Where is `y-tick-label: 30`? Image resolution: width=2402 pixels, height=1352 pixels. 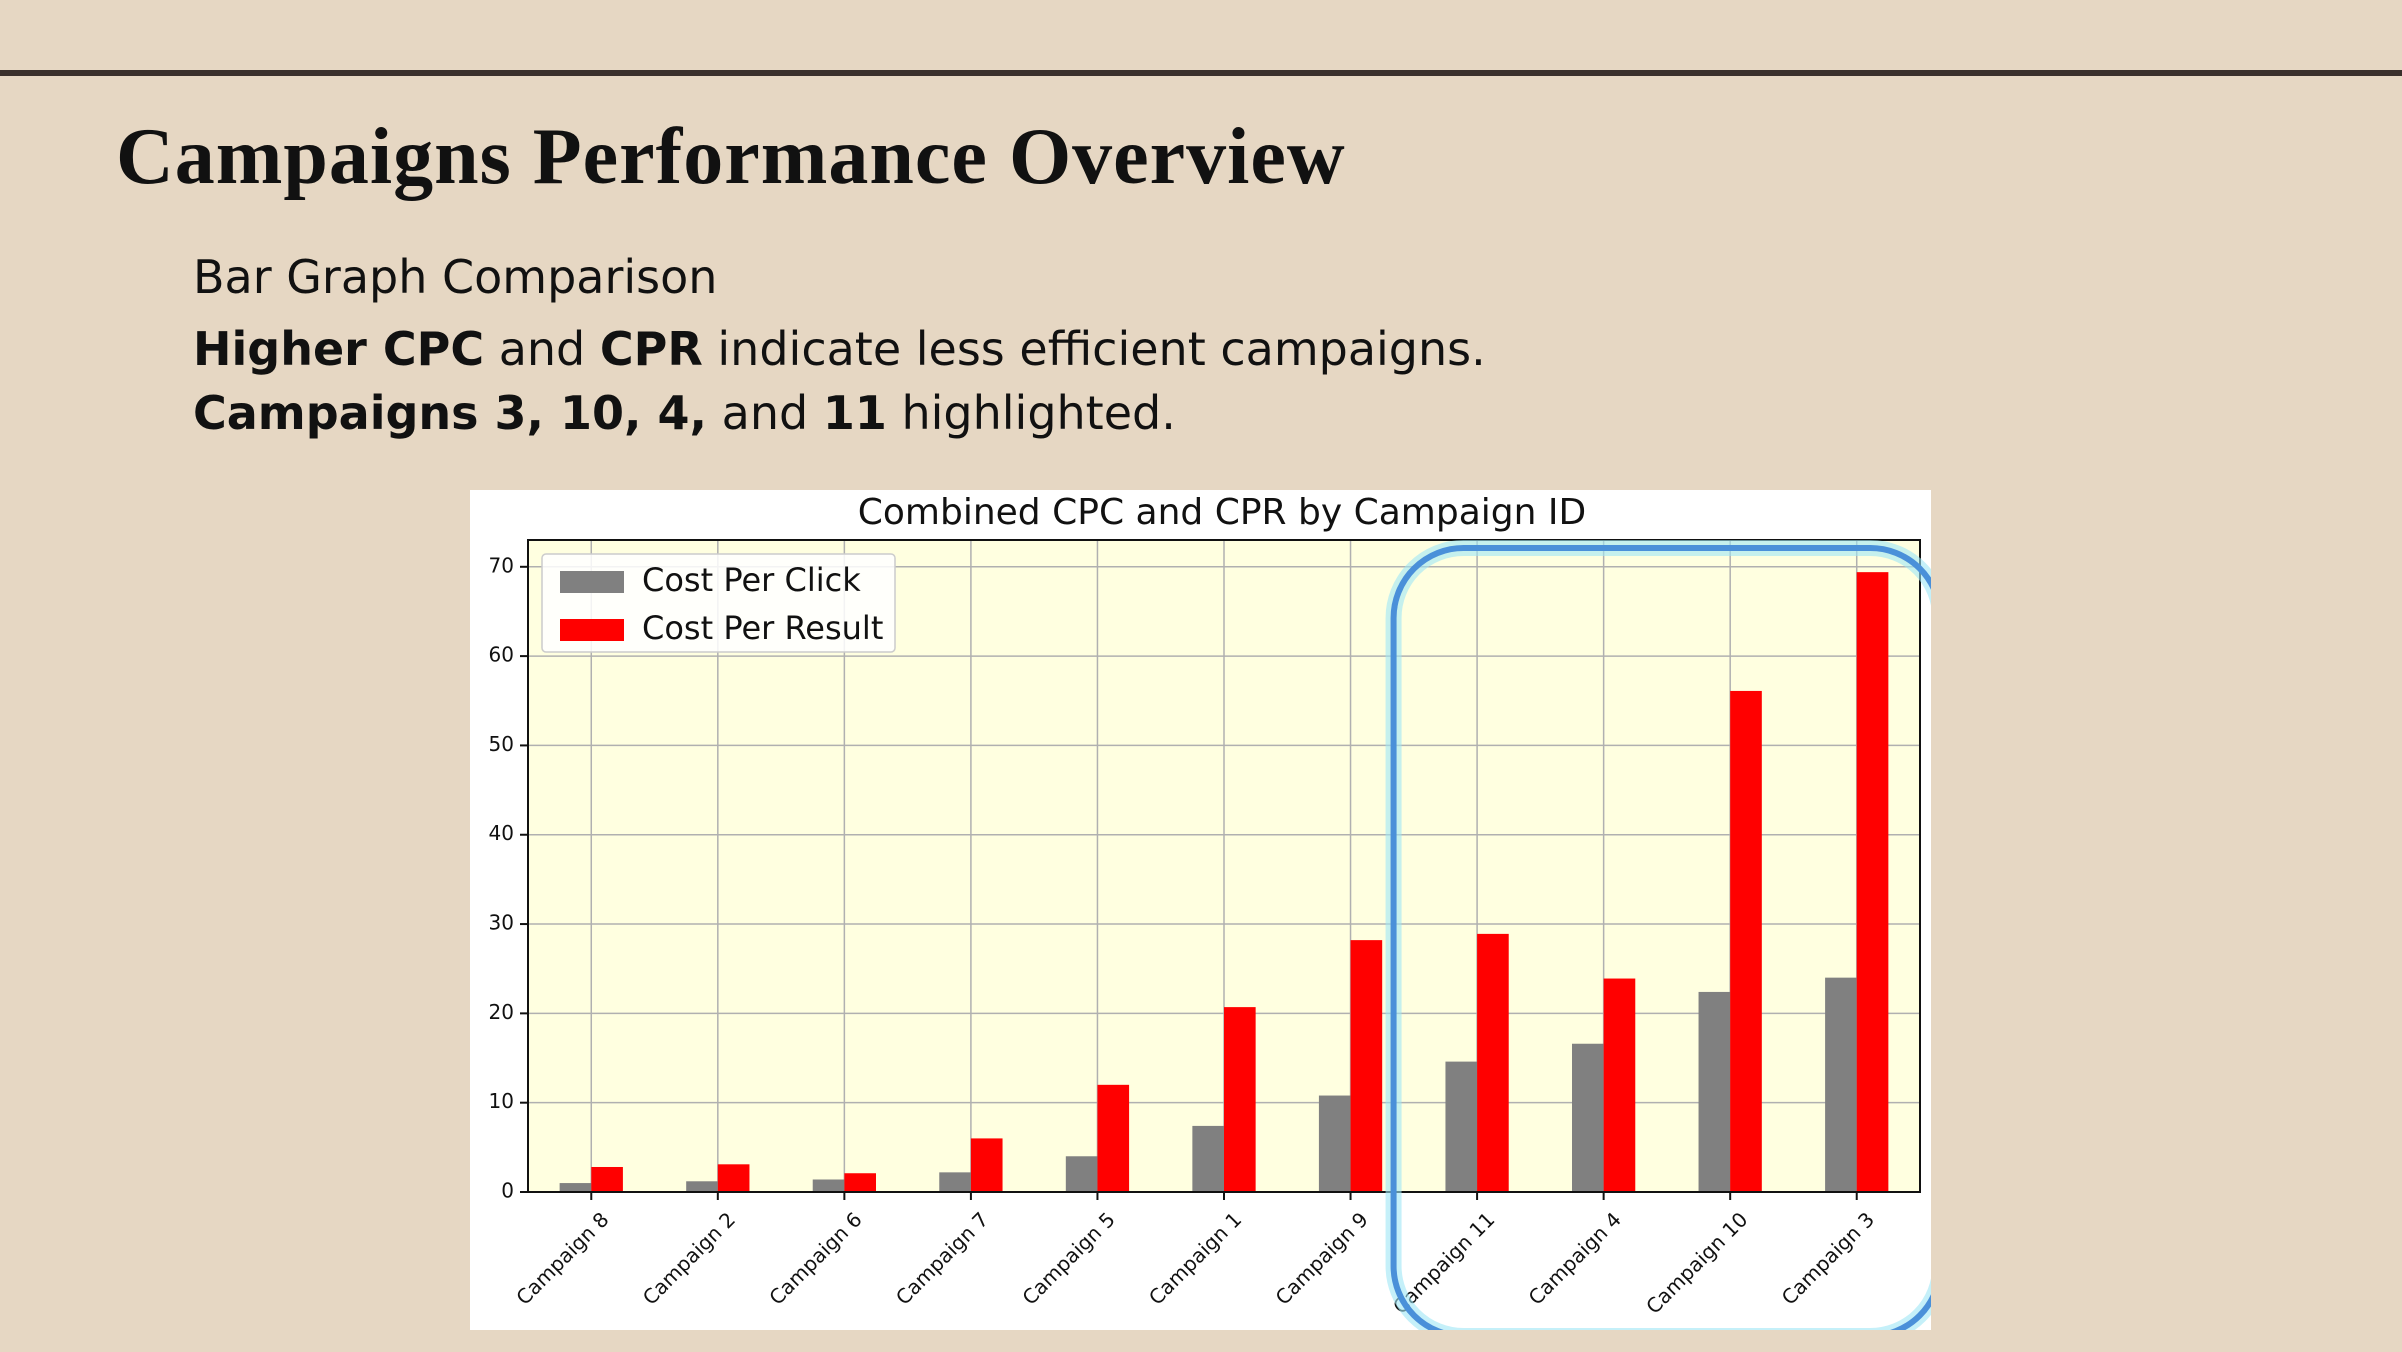
y-tick-label: 30 is located at coordinates (501, 923).